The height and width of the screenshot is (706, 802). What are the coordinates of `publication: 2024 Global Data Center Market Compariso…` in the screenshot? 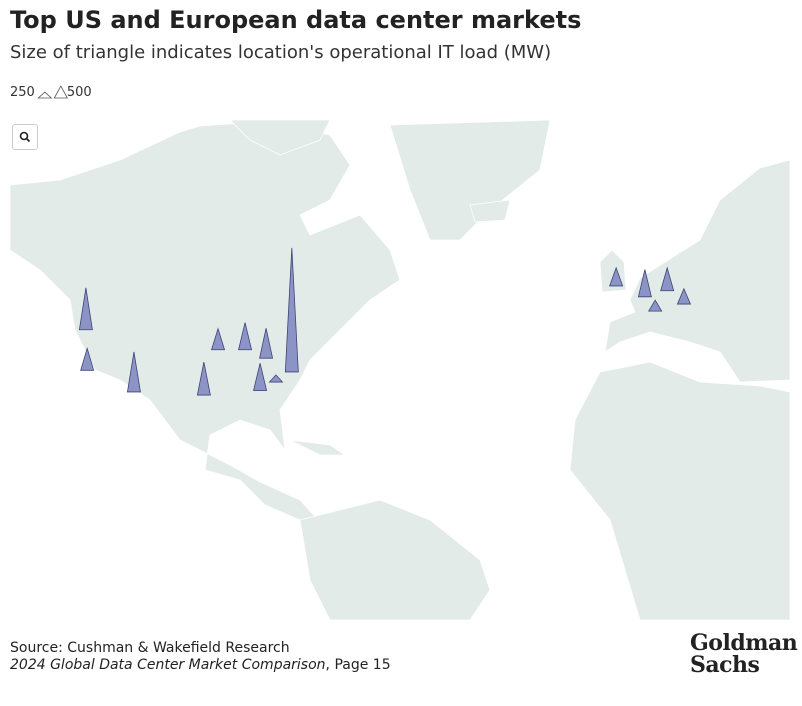 It's located at (168, 665).